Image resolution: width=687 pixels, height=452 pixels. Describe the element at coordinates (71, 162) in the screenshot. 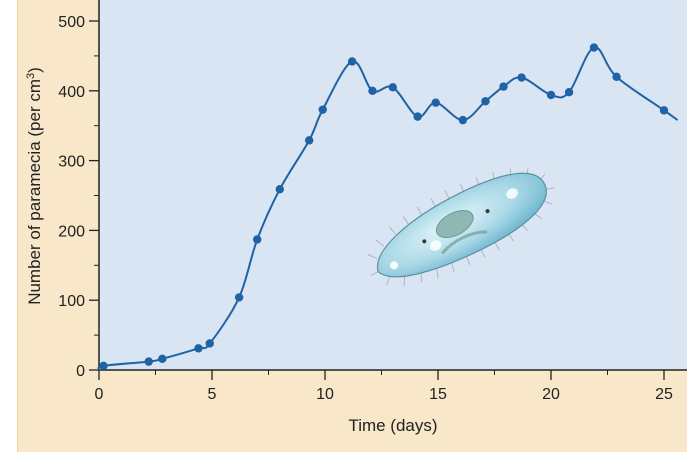

I see `y-tick-label: 300` at that location.